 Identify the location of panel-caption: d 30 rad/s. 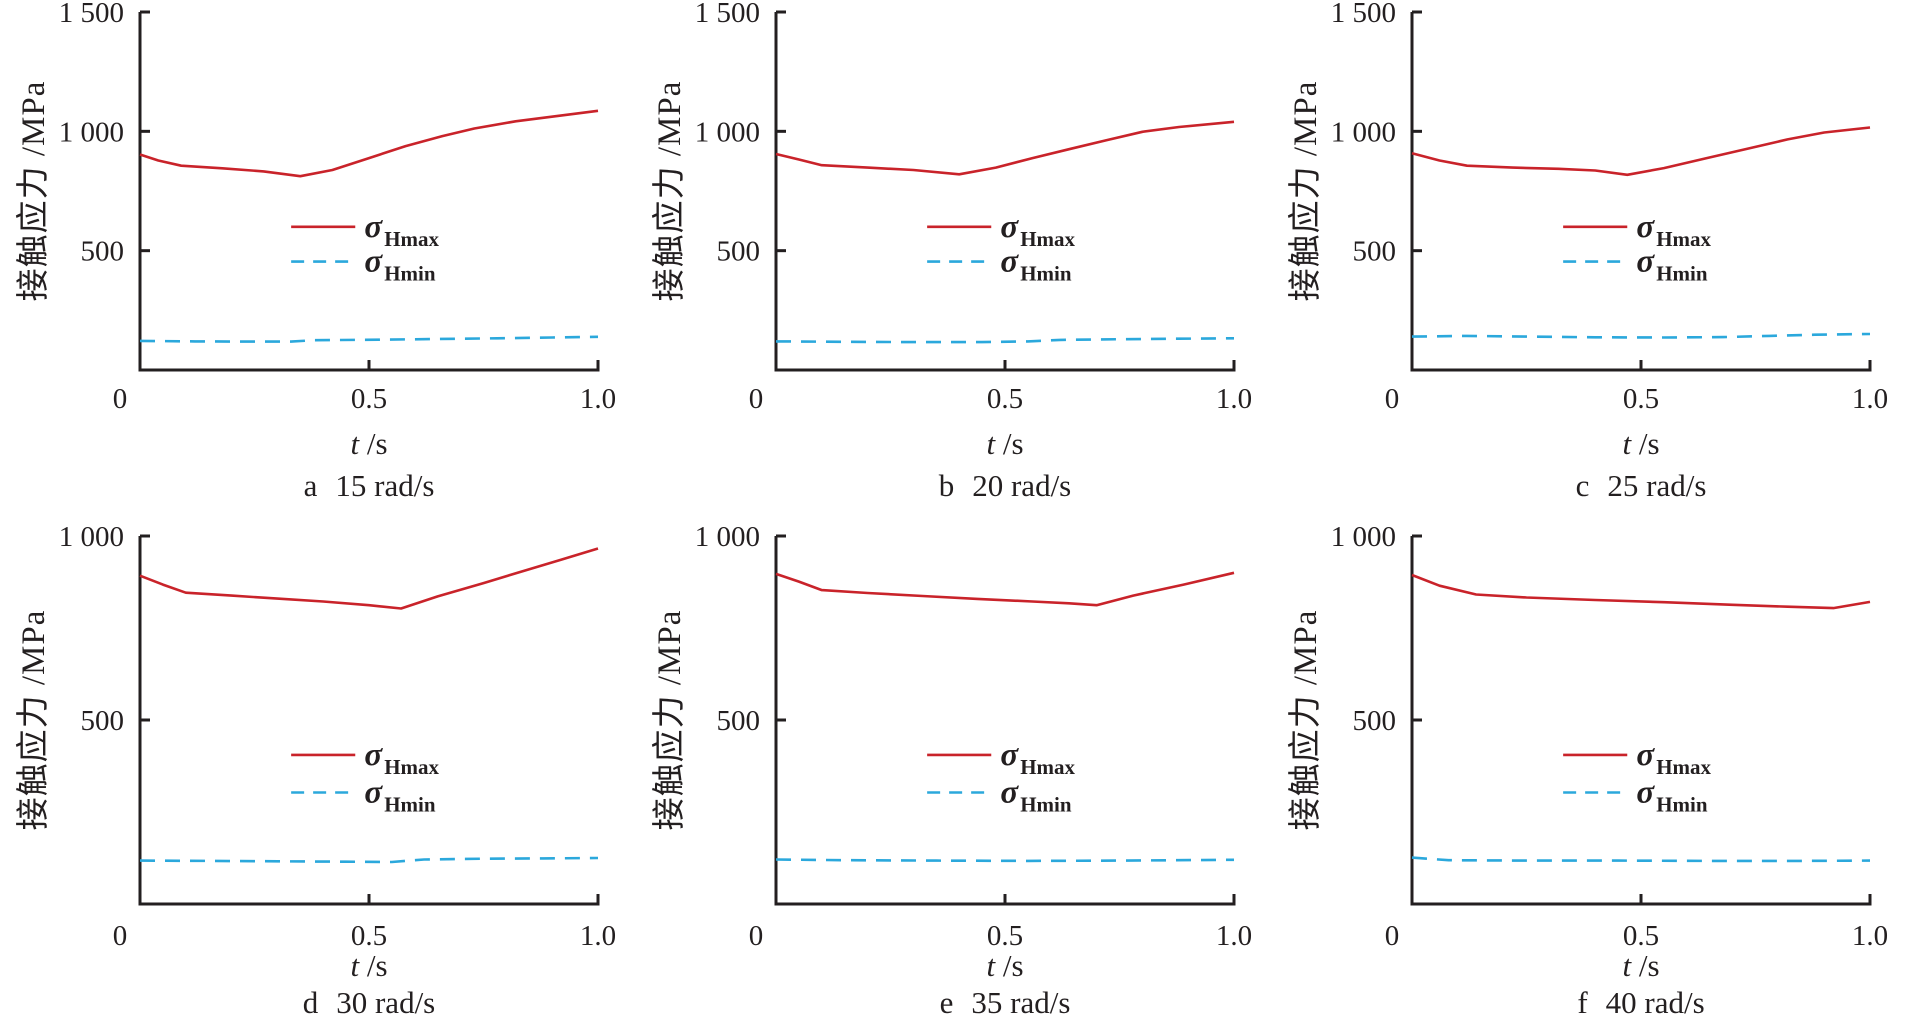
(369, 1003).